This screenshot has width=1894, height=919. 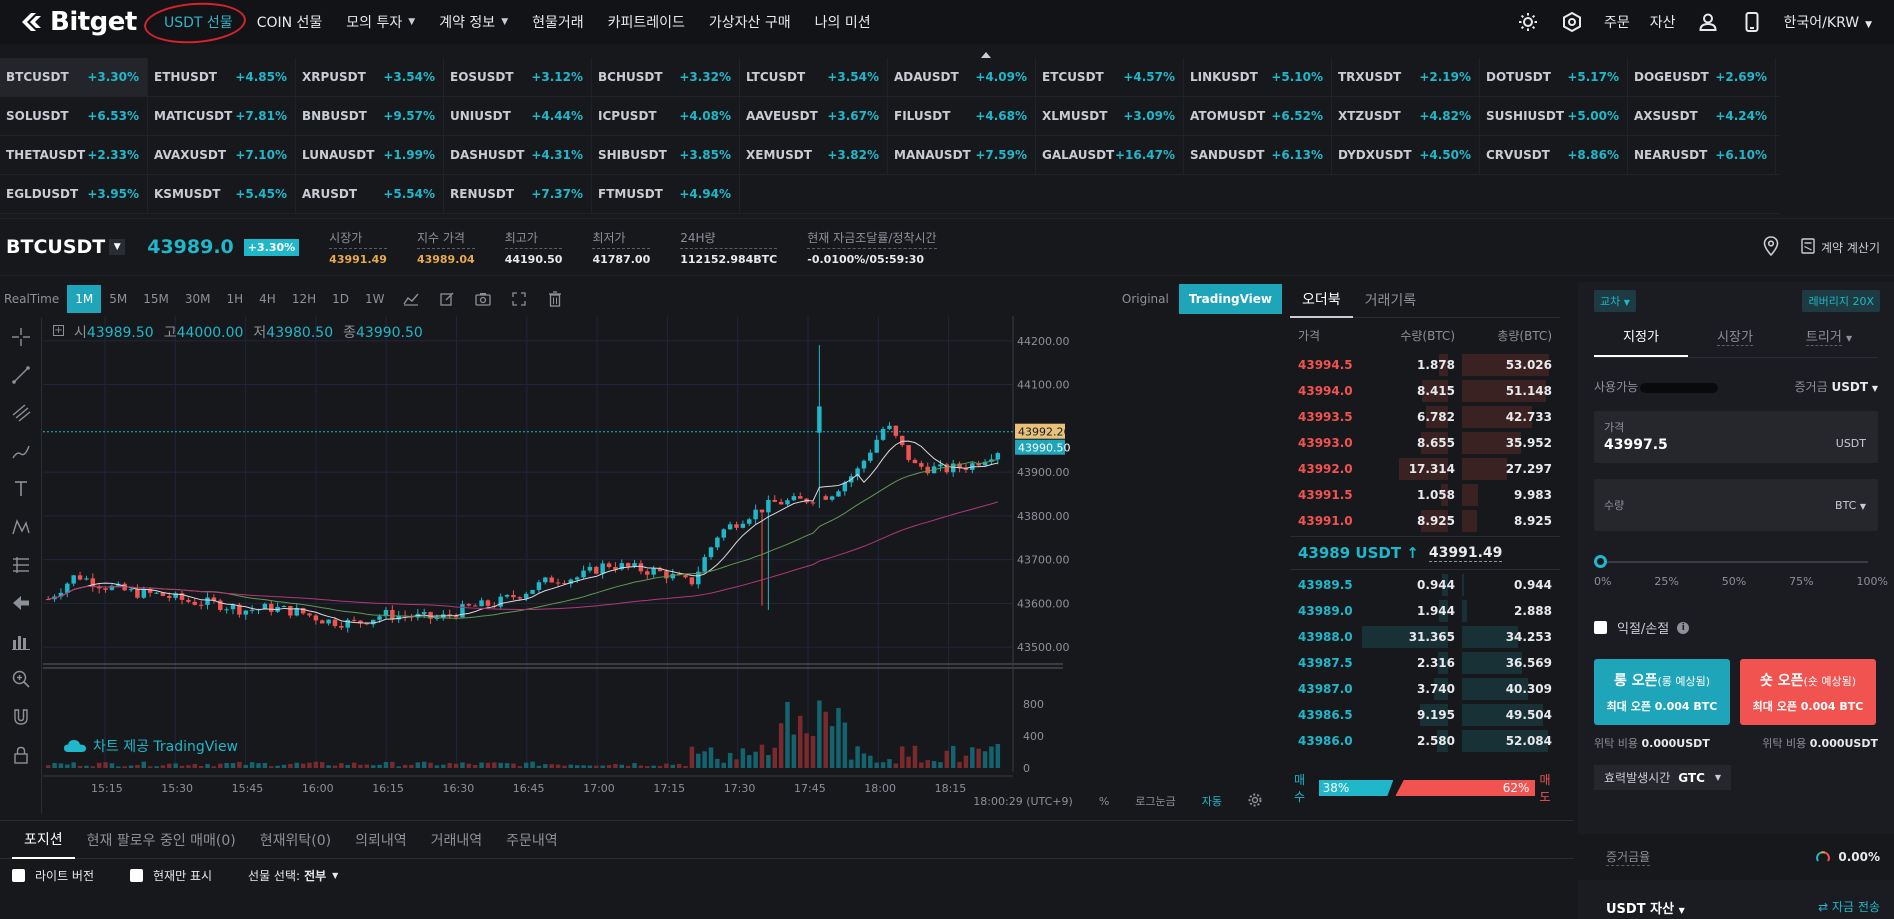 I want to click on slider-mark: 0%, so click(x=1603, y=581).